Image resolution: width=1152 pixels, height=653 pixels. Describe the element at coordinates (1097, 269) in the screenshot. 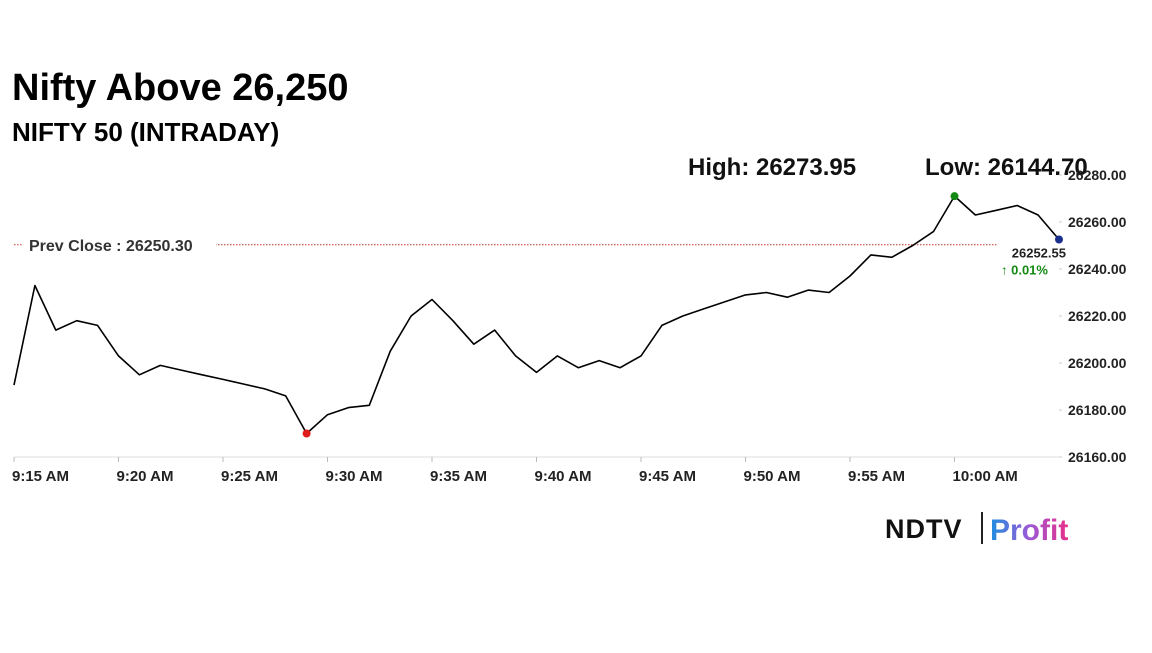

I see `y-tick-label: 26240.00` at that location.